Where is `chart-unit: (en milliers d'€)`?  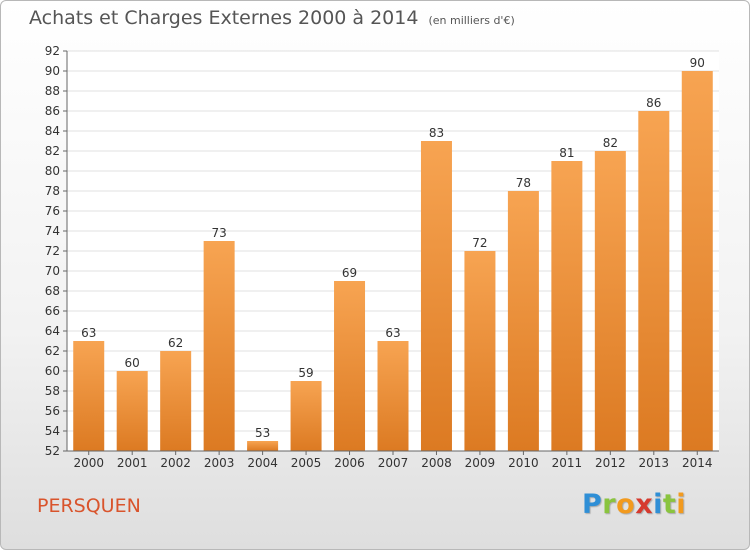 chart-unit: (en milliers d'€) is located at coordinates (471, 20).